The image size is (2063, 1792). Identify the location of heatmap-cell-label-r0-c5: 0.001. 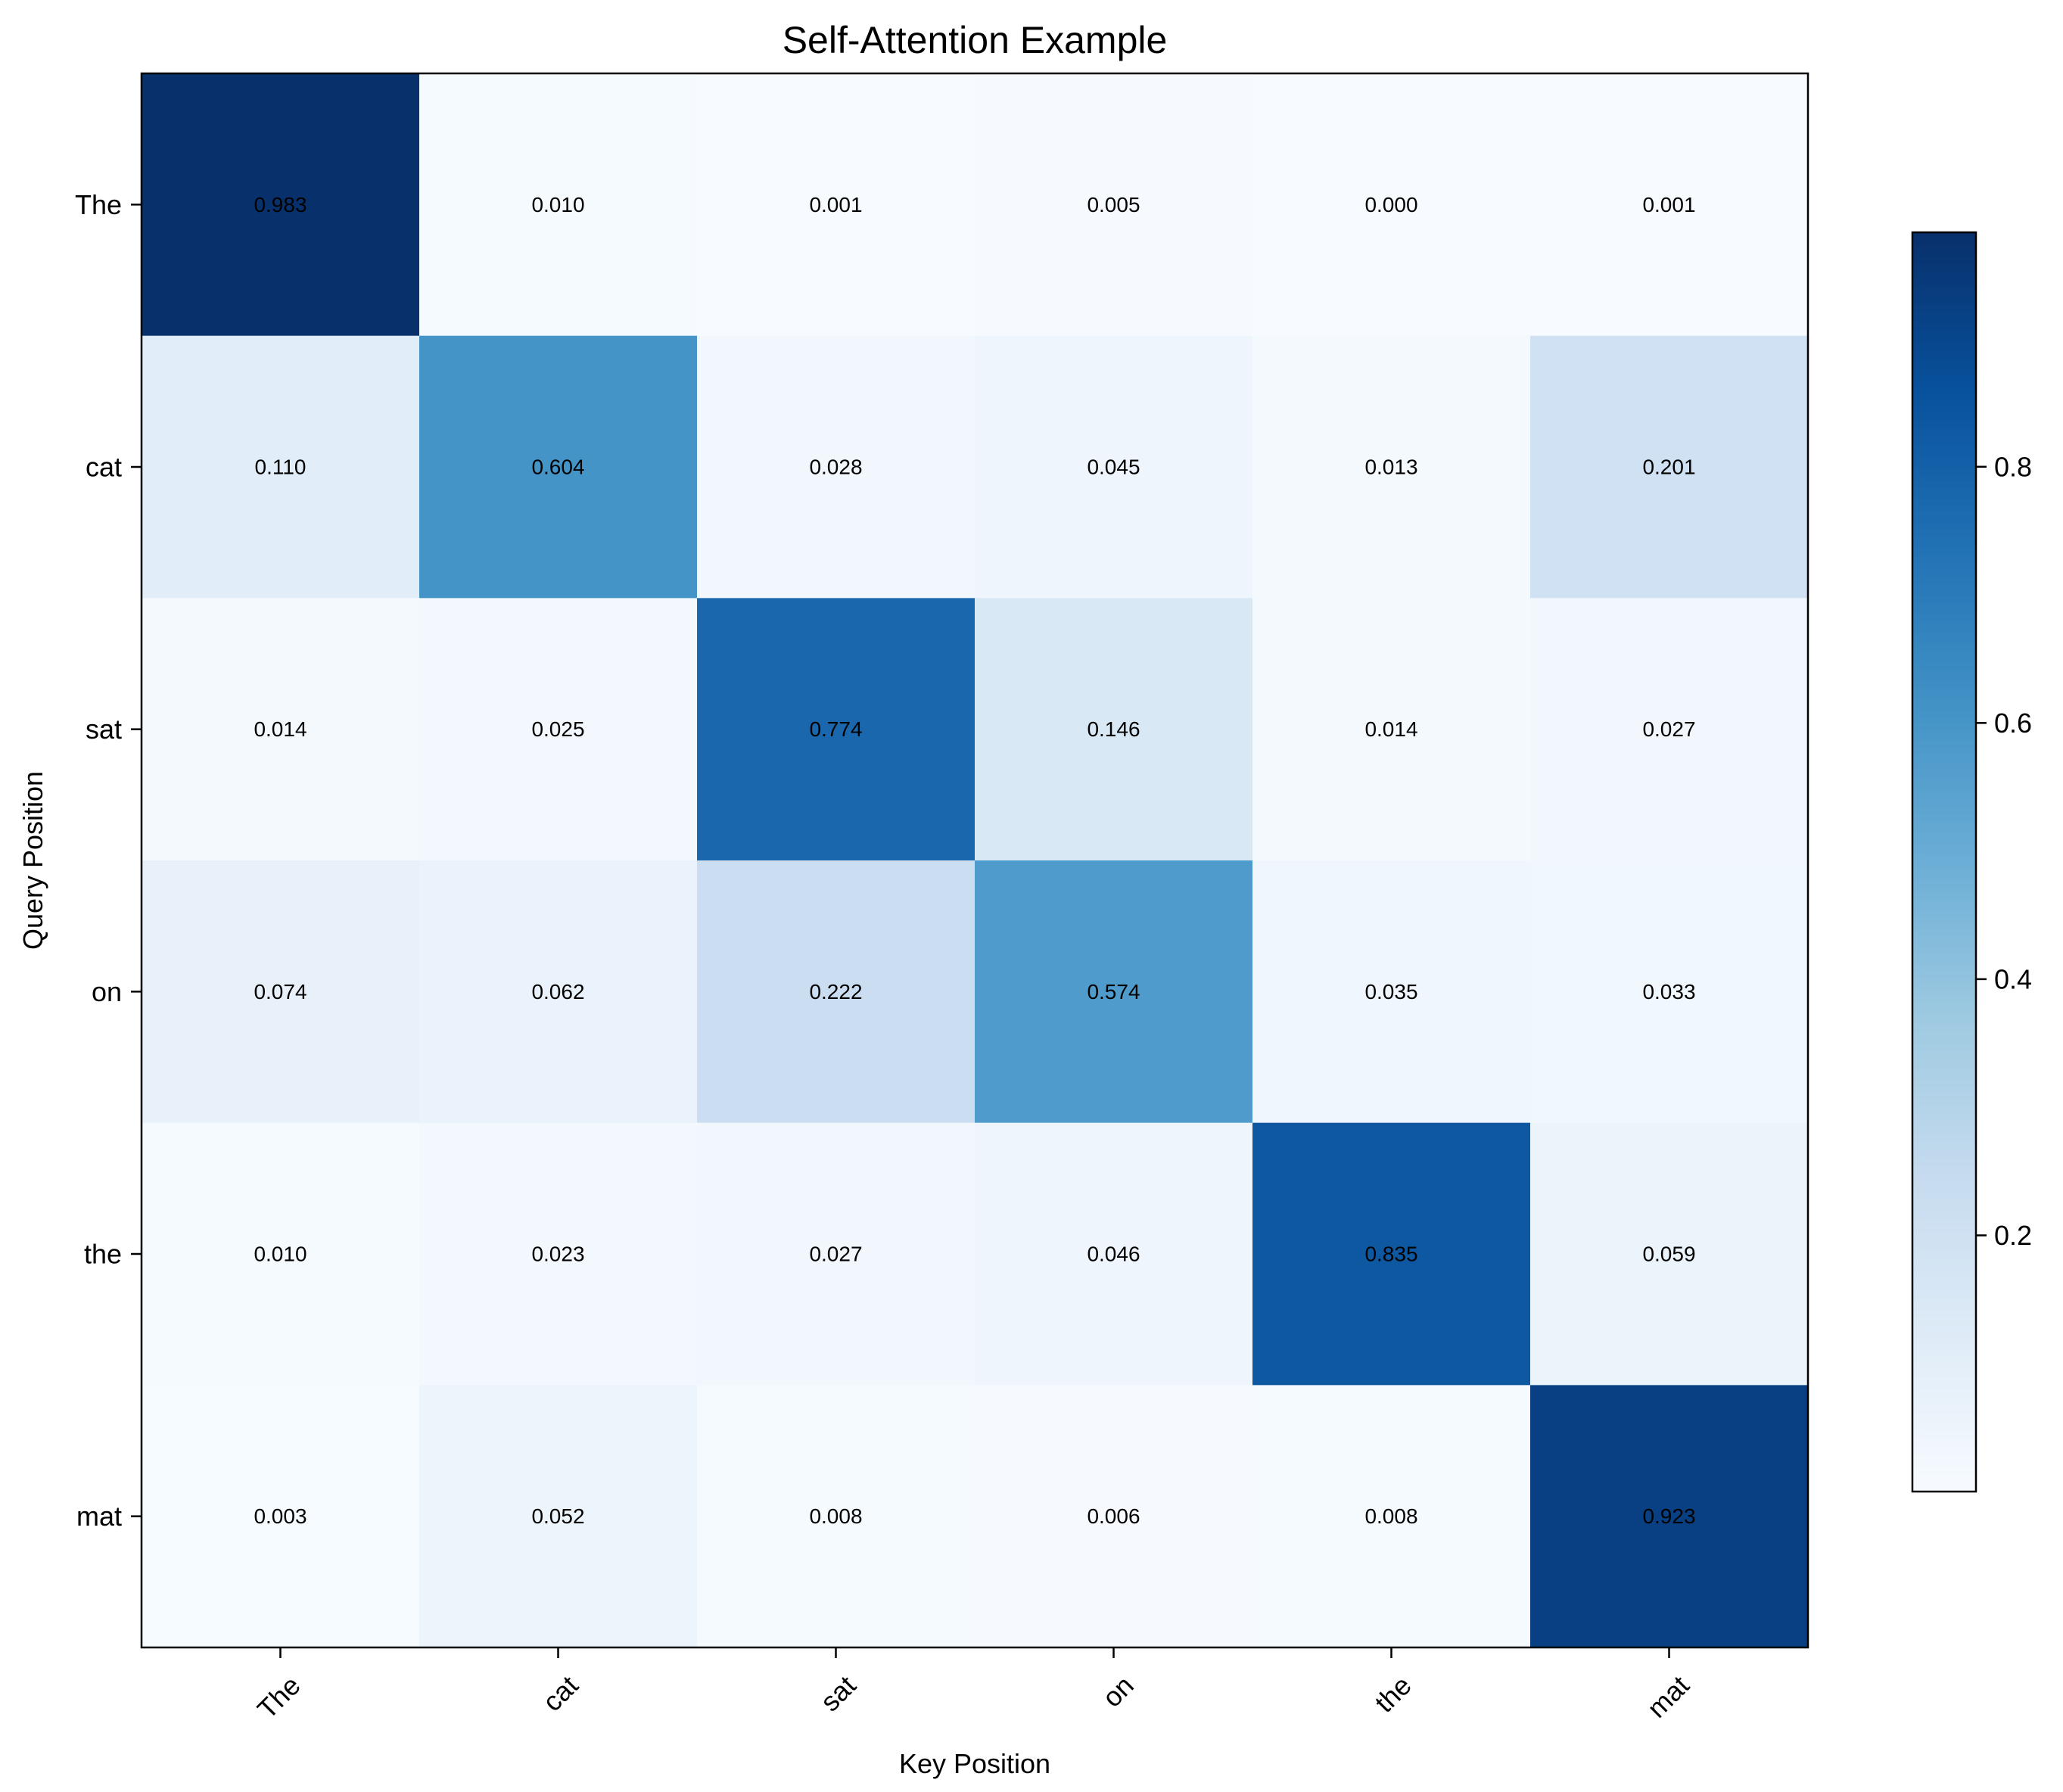
(1668, 204).